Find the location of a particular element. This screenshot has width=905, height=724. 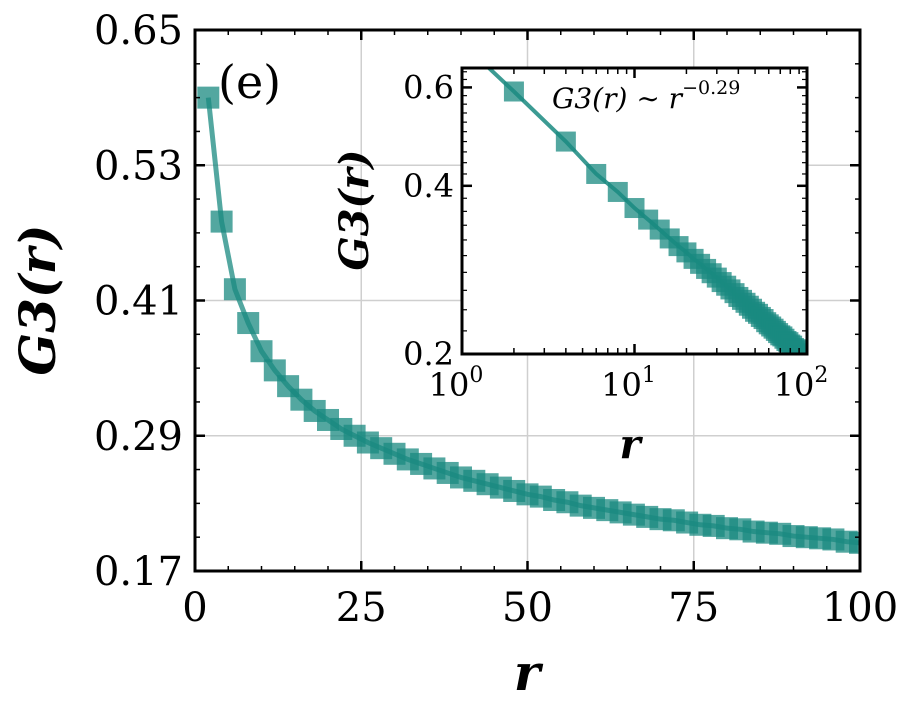

y-axis-label: G3(r) is located at coordinates (37, 299).